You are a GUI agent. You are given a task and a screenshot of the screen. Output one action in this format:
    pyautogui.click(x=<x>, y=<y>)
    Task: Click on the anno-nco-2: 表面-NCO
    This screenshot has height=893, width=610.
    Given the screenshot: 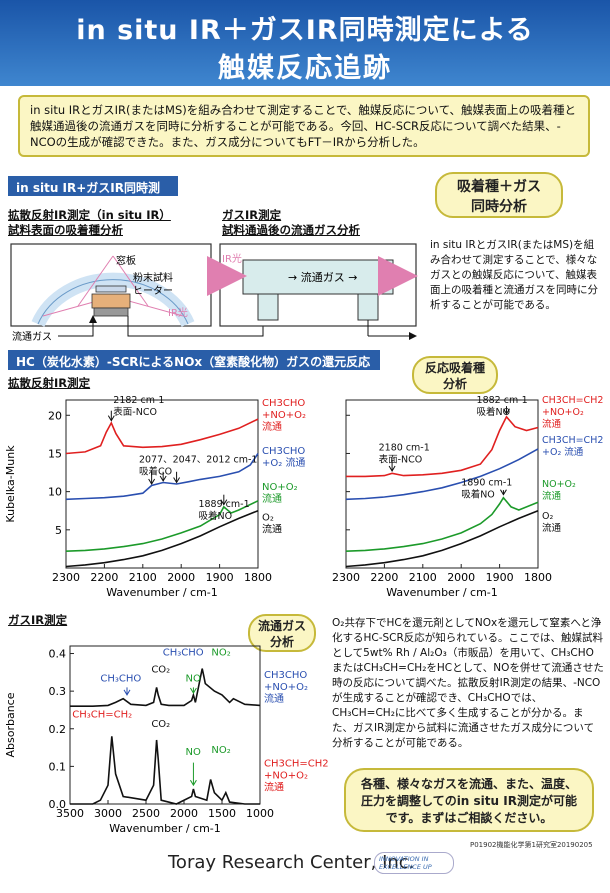 What is the action you would take?
    pyautogui.click(x=401, y=459)
    